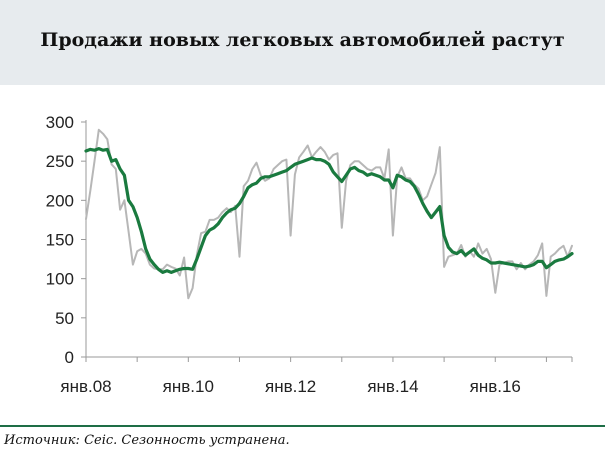 Image resolution: width=605 pixels, height=457 pixels. Describe the element at coordinates (64, 318) in the screenshot. I see `y-tick-label: 50` at that location.